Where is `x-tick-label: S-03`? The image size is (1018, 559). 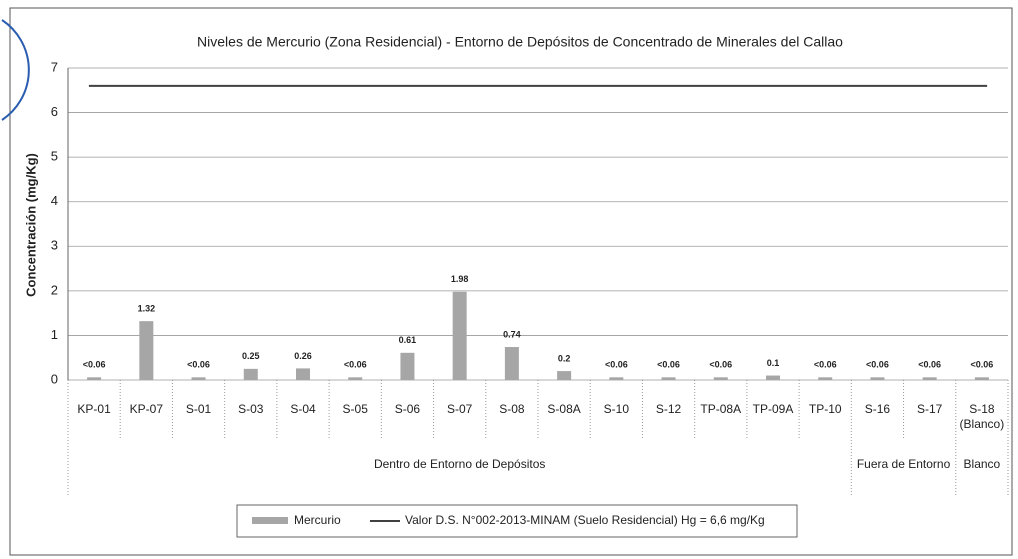
x-tick-label: S-03 is located at coordinates (251, 409).